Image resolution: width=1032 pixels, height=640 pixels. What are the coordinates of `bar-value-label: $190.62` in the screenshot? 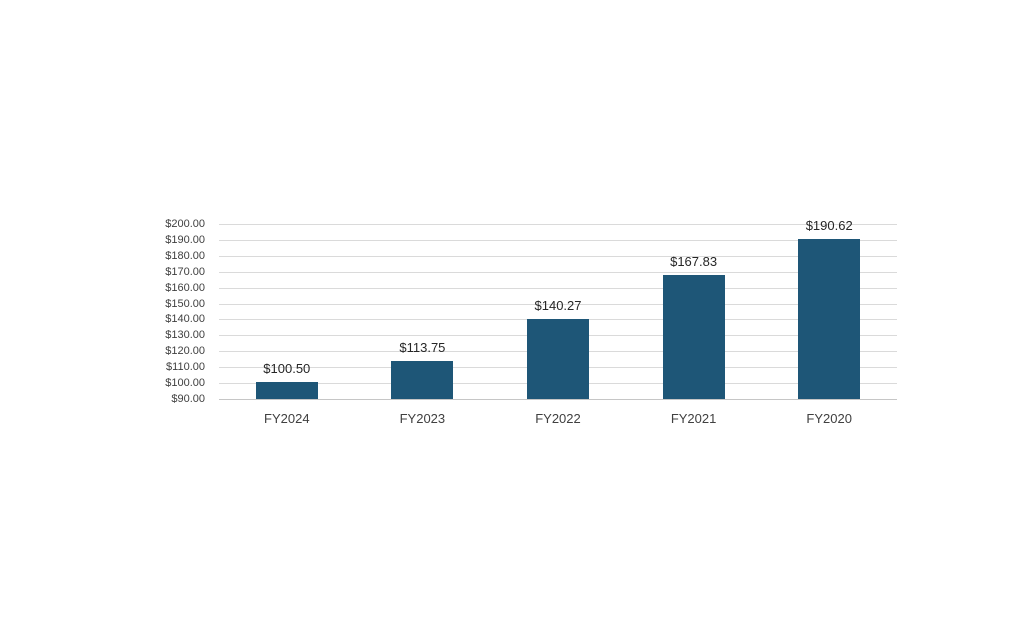 It's located at (829, 225).